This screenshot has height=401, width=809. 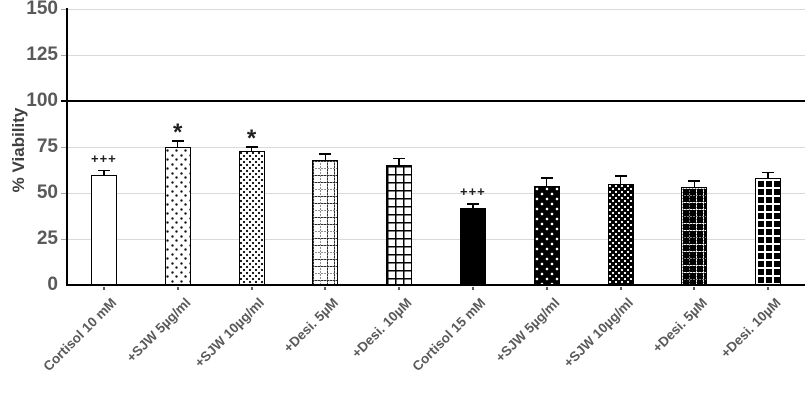 I want to click on y-tick-label: 50, so click(x=47, y=192).